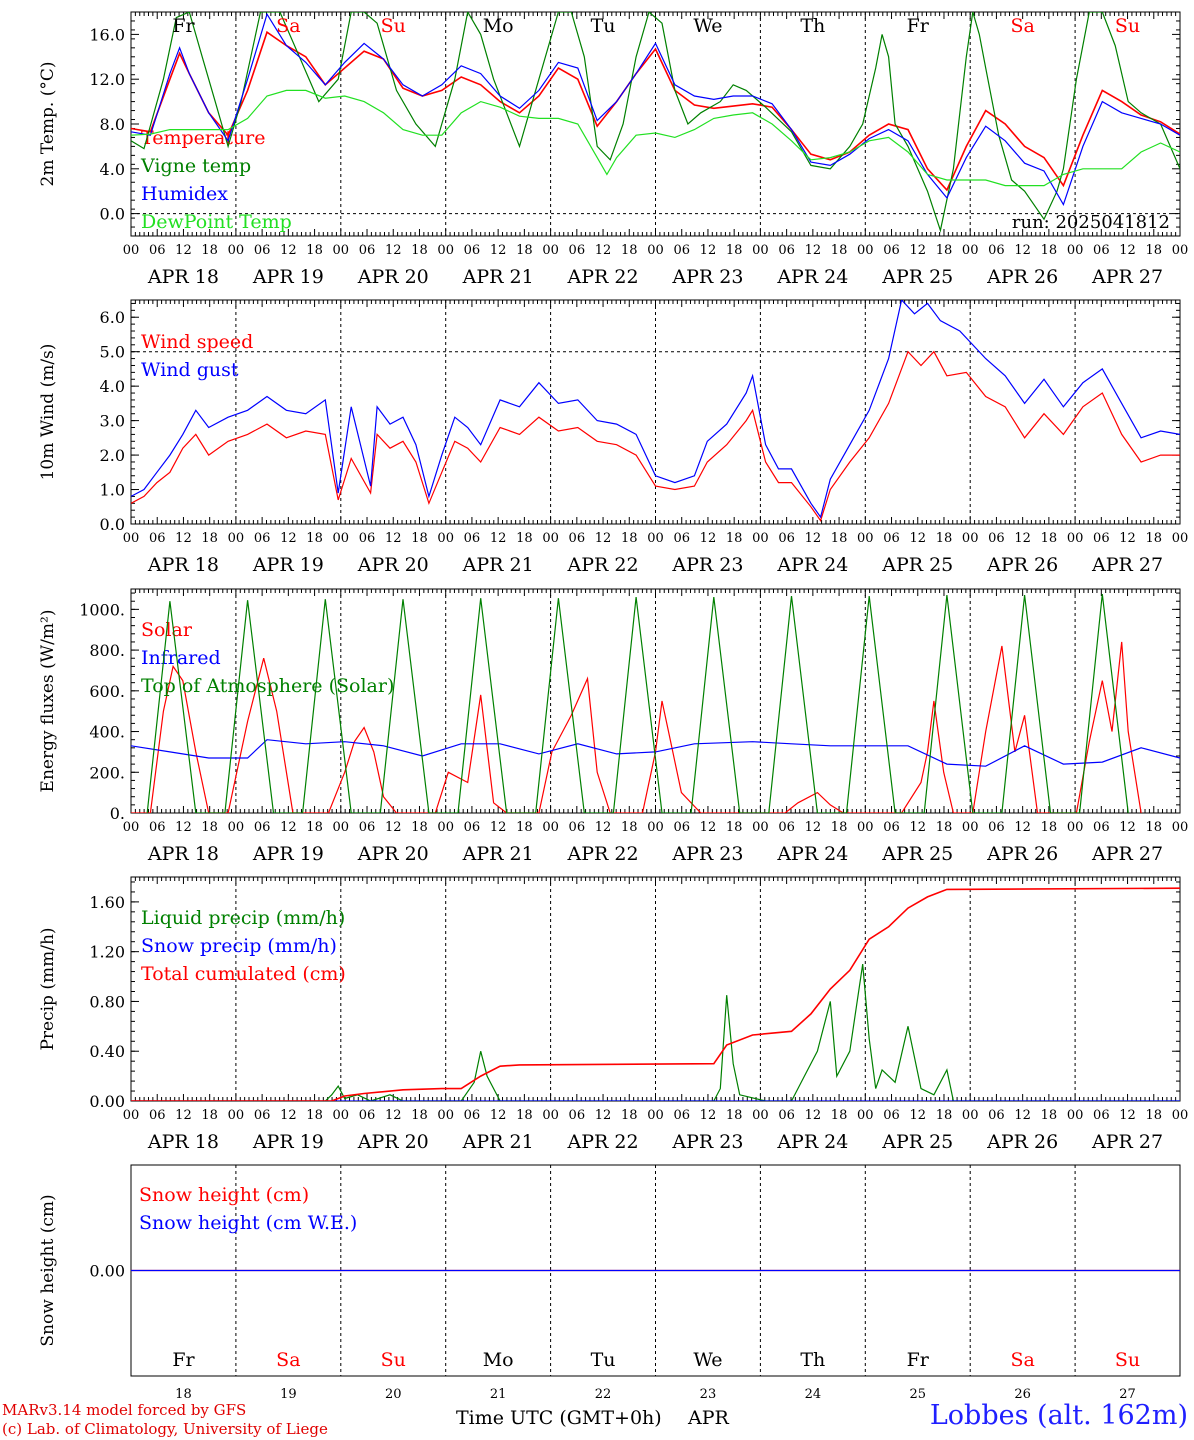 This screenshot has width=1194, height=1440. Describe the element at coordinates (917, 1142) in the screenshot. I see `x-date-label: APR 25` at that location.